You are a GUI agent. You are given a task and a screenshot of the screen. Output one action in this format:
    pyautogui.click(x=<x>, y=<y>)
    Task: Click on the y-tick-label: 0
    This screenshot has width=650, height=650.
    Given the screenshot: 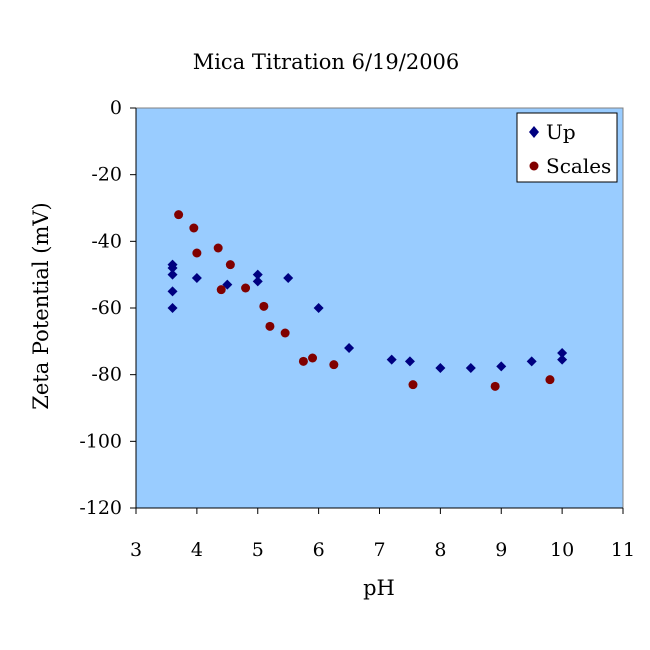 What is the action you would take?
    pyautogui.click(x=116, y=108)
    